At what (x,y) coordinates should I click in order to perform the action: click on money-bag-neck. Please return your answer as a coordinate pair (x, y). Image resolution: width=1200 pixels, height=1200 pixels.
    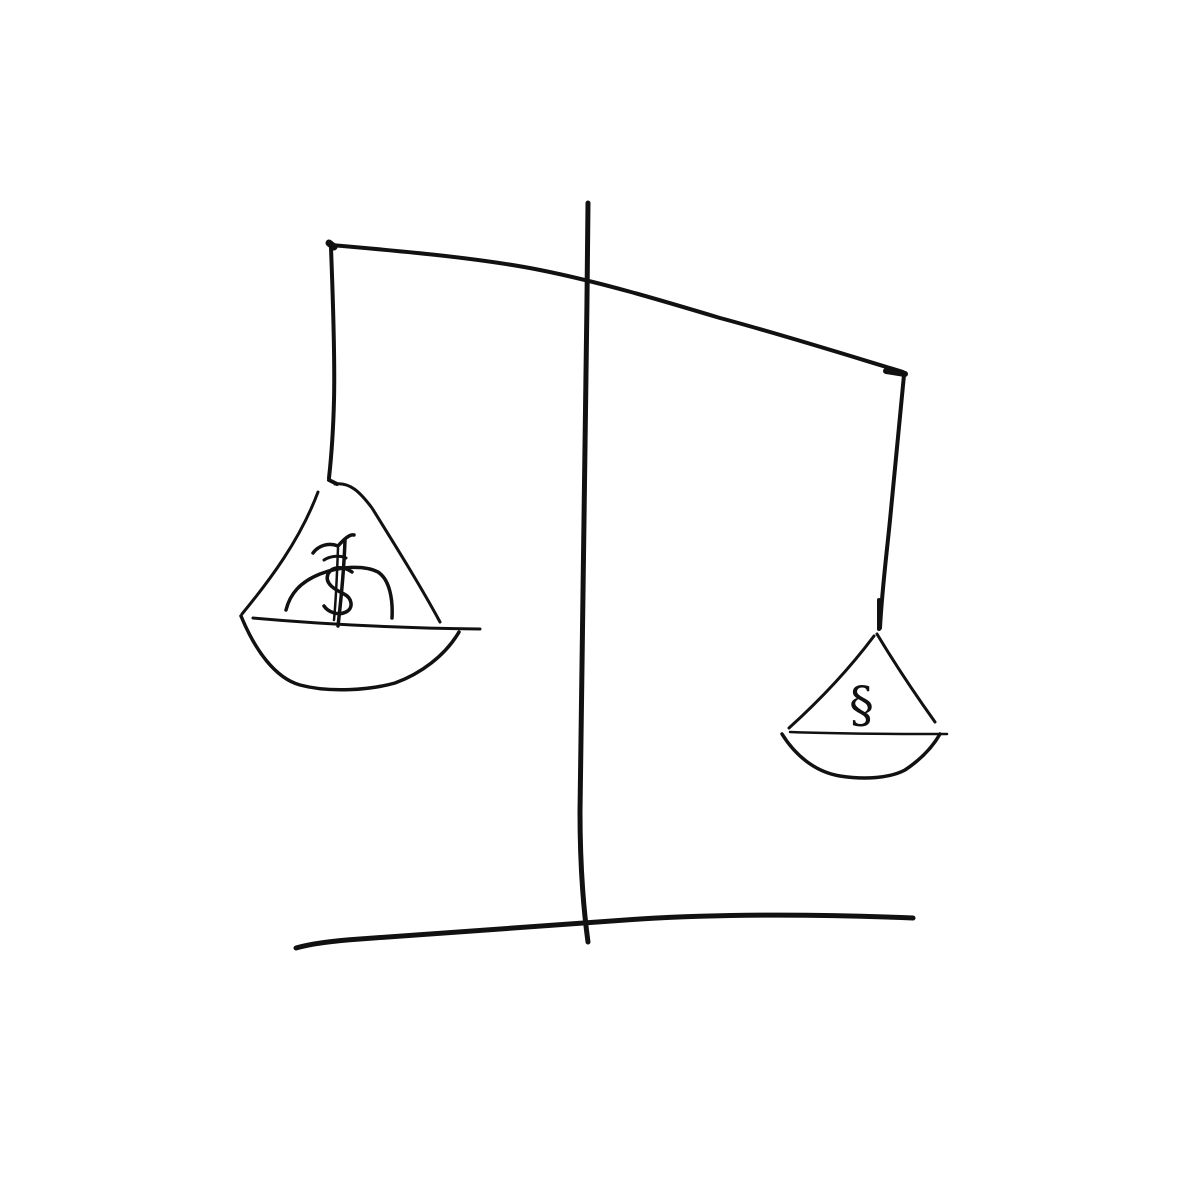
    Looking at the image, I should click on (333, 544).